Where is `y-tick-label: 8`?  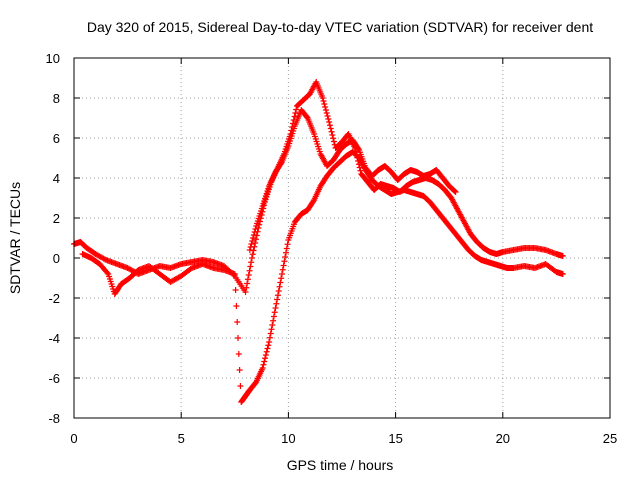
y-tick-label: 8 is located at coordinates (56, 98).